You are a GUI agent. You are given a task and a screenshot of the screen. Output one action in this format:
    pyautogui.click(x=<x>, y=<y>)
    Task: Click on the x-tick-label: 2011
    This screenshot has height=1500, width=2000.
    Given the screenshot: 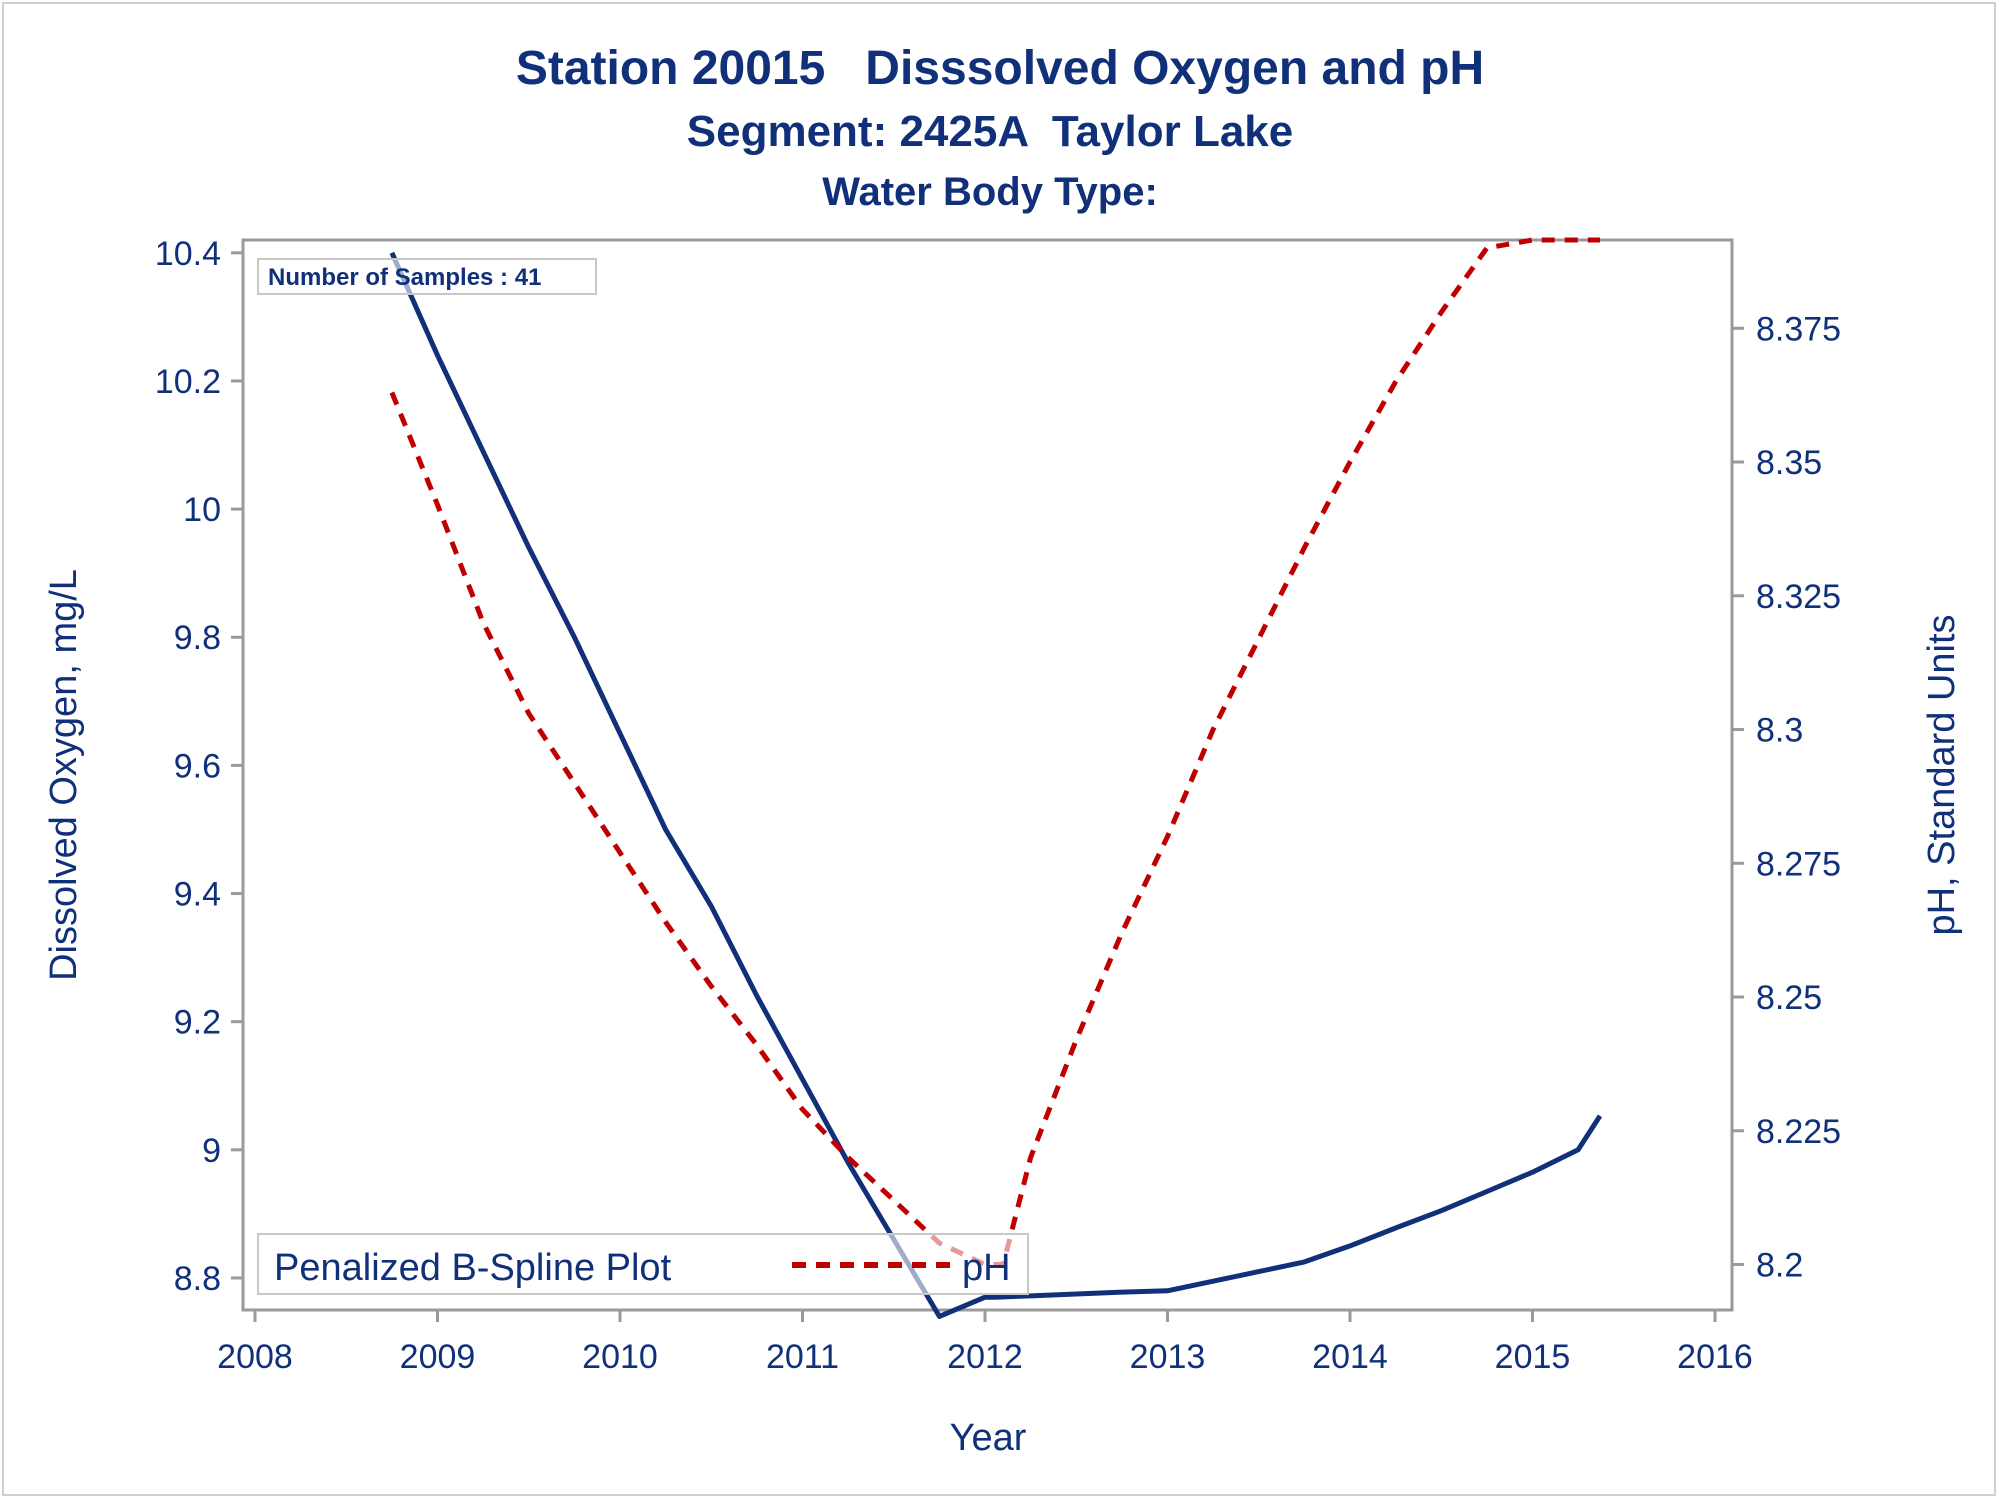 What is the action you would take?
    pyautogui.click(x=802, y=1357)
    